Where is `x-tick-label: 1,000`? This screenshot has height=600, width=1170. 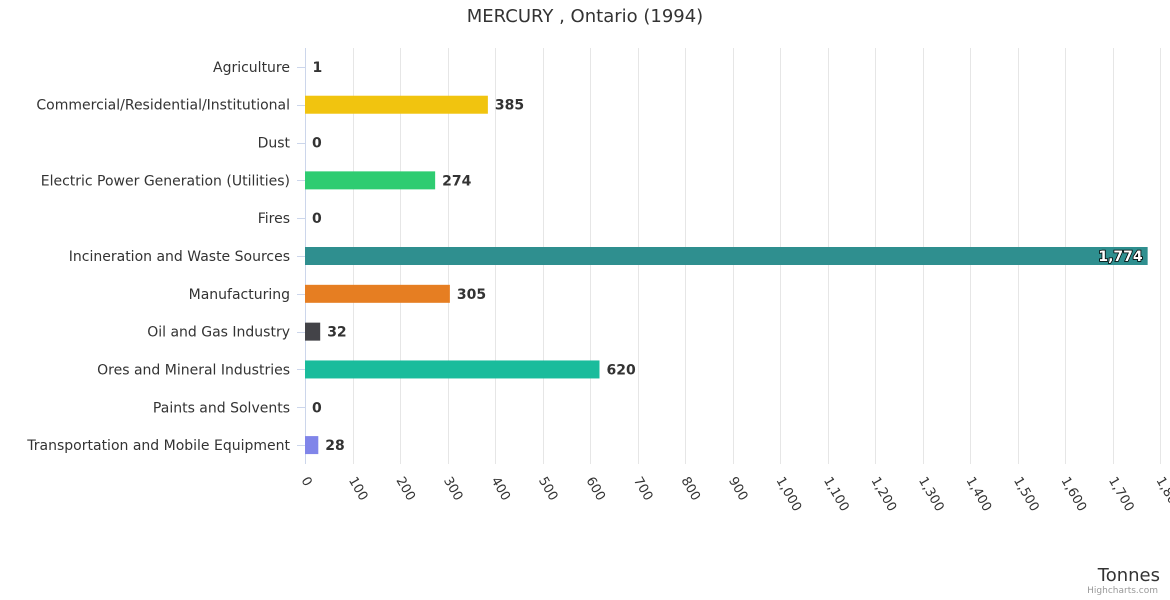
x-tick-label: 1,000 is located at coordinates (789, 495).